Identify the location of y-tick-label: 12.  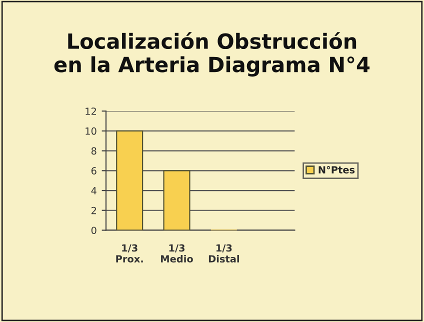
(91, 111).